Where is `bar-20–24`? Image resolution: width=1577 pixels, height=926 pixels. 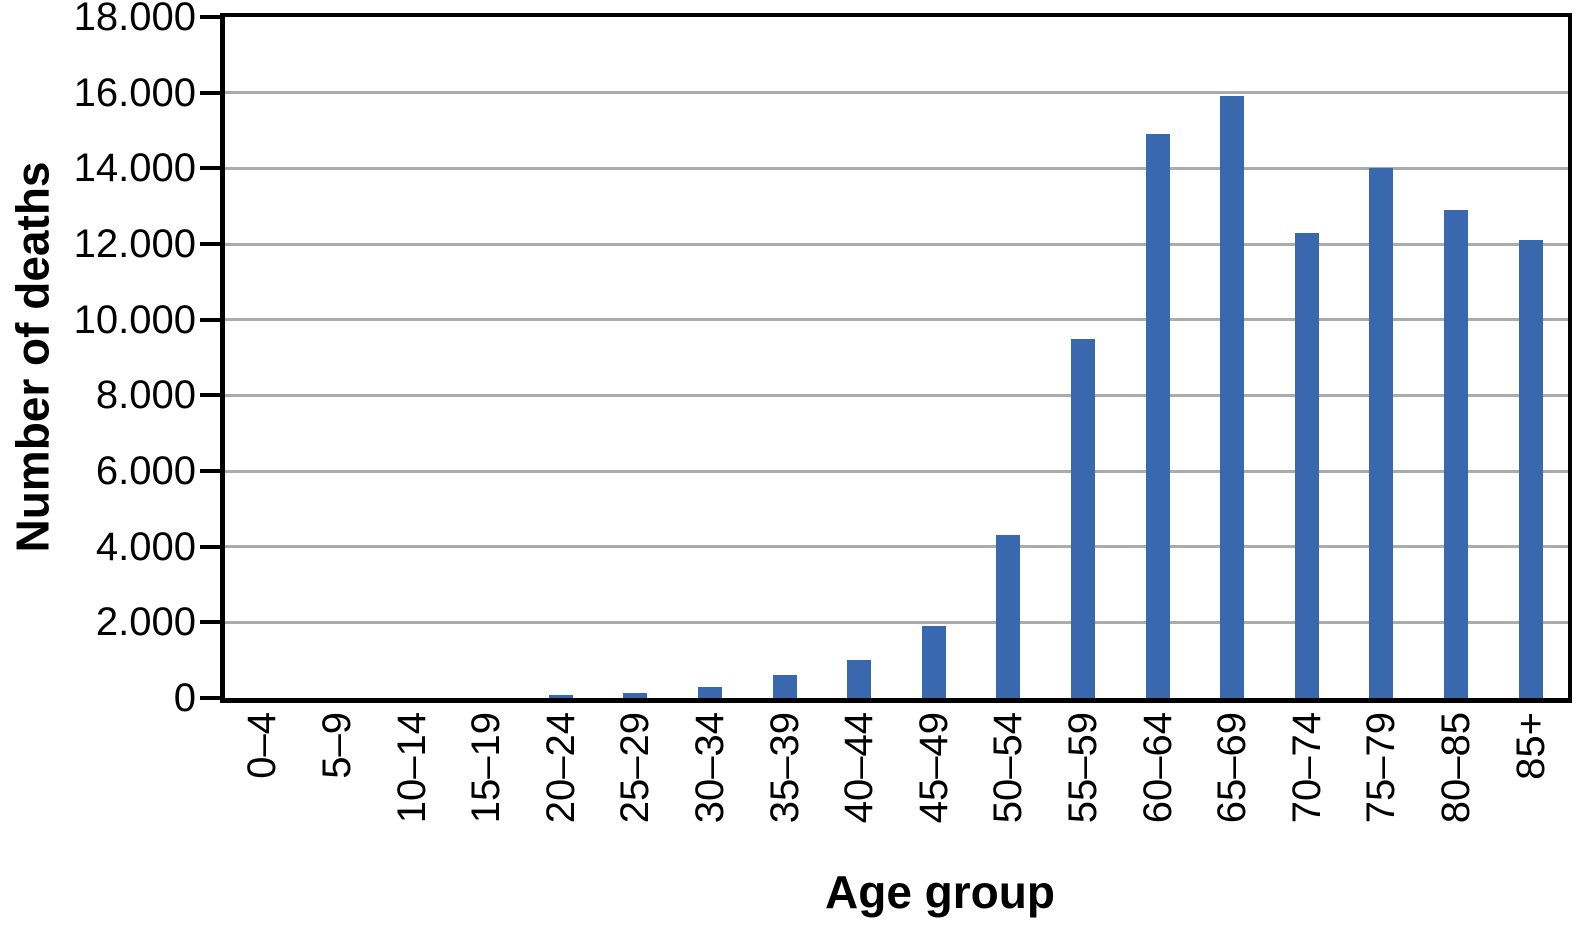 bar-20–24 is located at coordinates (560, 696).